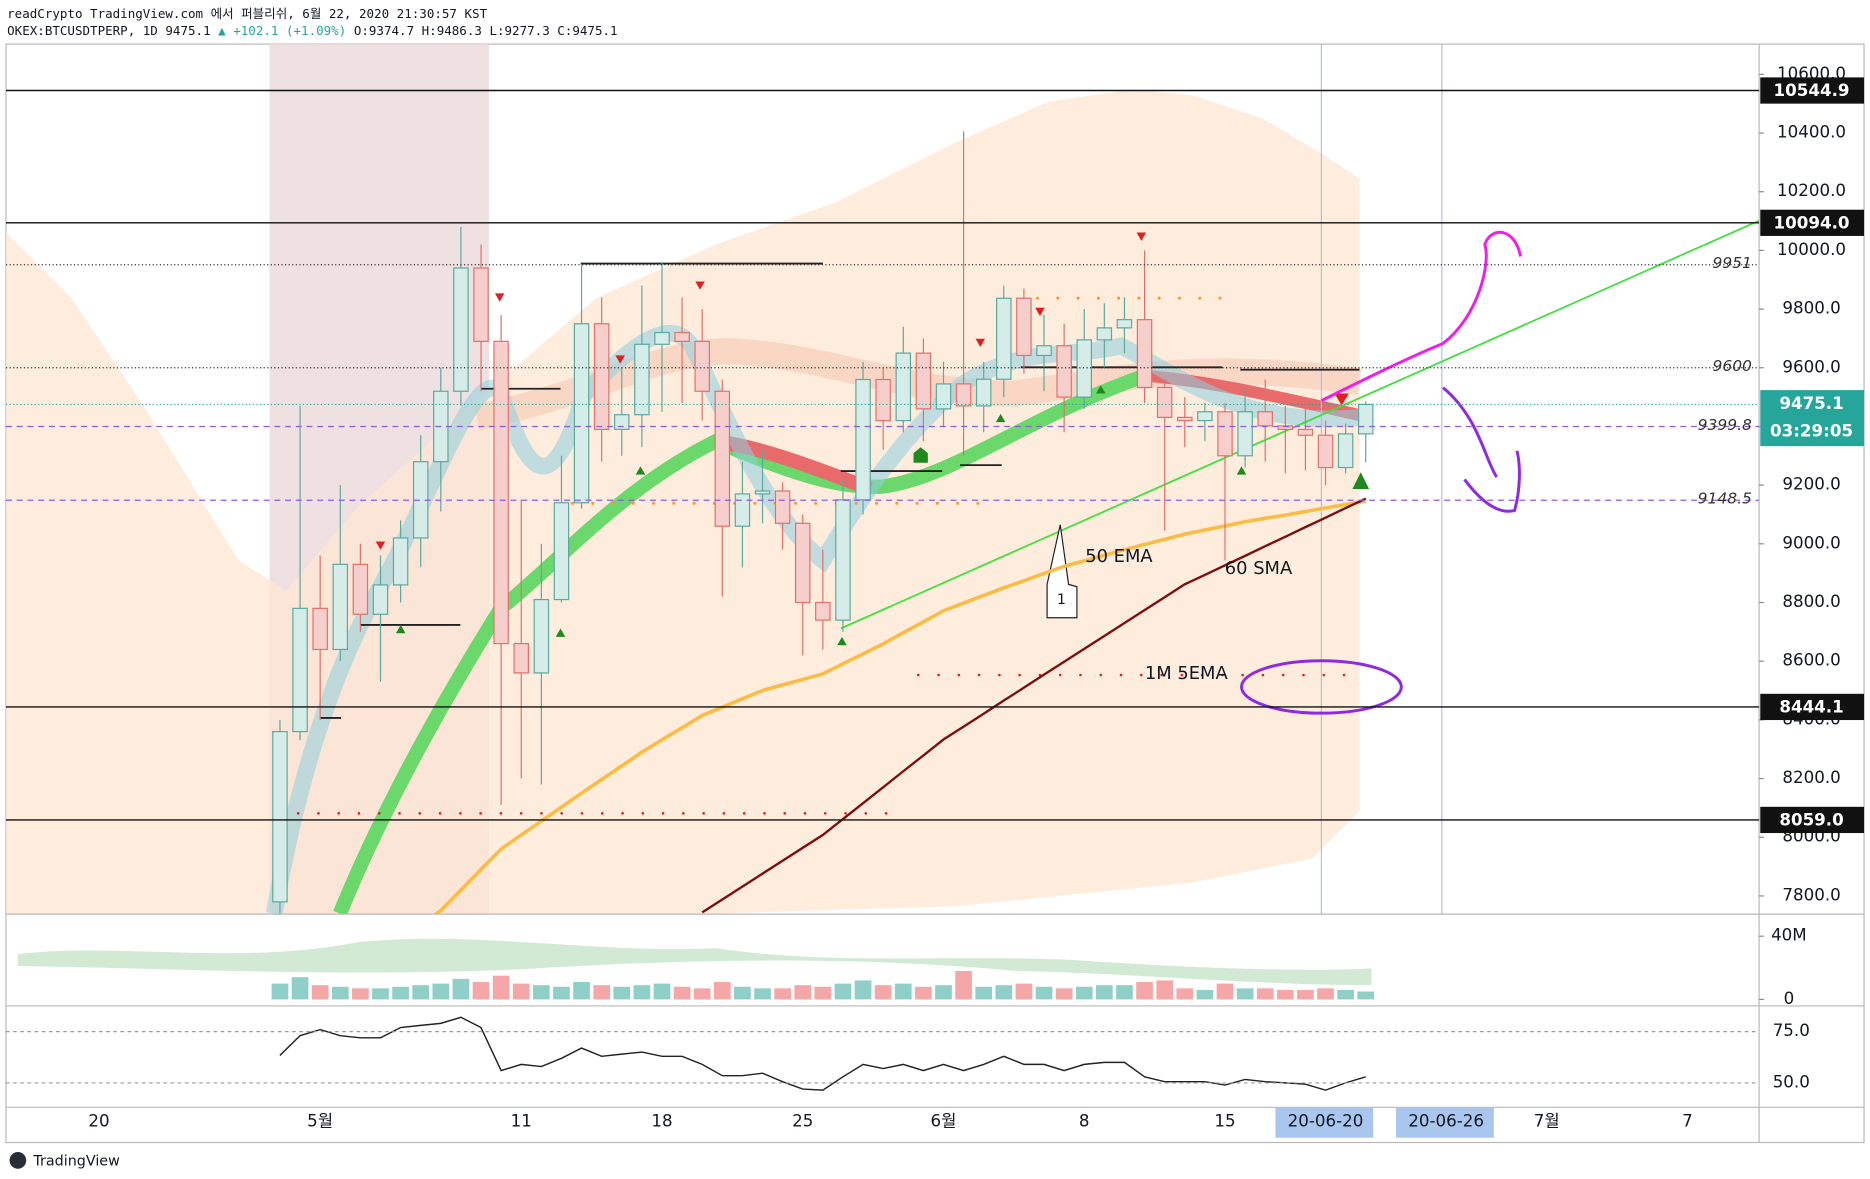  Describe the element at coordinates (1811, 601) in the screenshot. I see `y-tick-label: 8800.0` at that location.